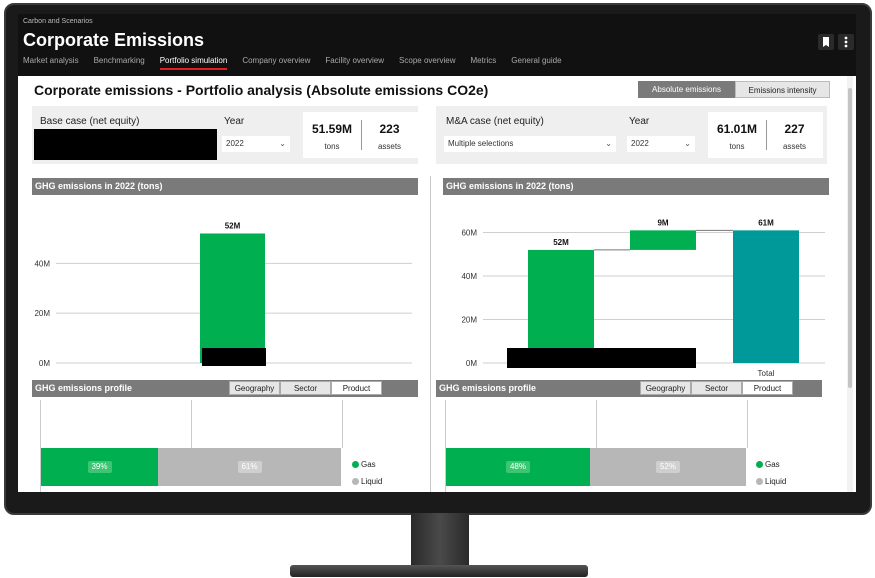  What do you see at coordinates (686, 89) in the screenshot?
I see `absolute-emissions-toggle: Absolute emissions` at bounding box center [686, 89].